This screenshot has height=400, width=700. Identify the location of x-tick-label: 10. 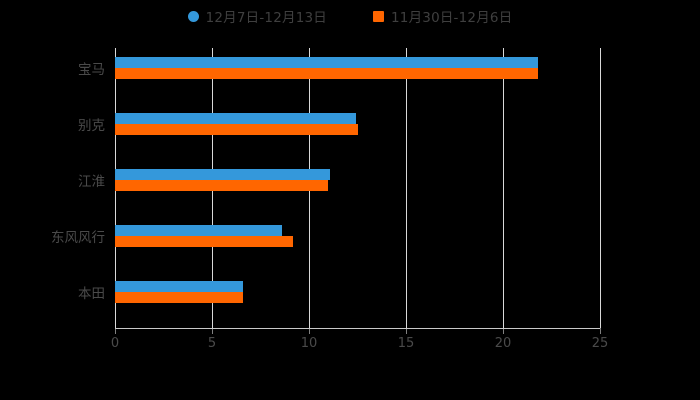
(309, 343).